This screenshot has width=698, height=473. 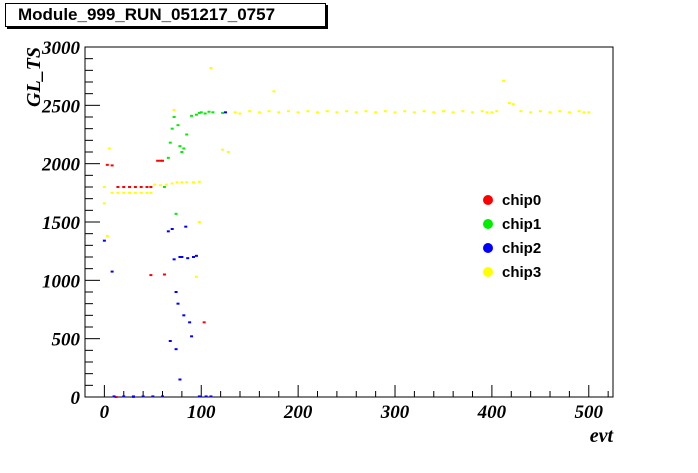 I want to click on y-tick-label: 1500, so click(x=61, y=223).